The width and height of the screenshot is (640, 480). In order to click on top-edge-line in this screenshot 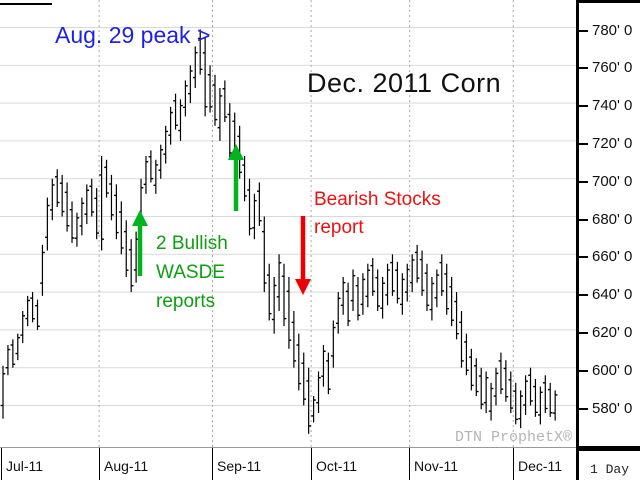, I will do `click(26, 4)`.